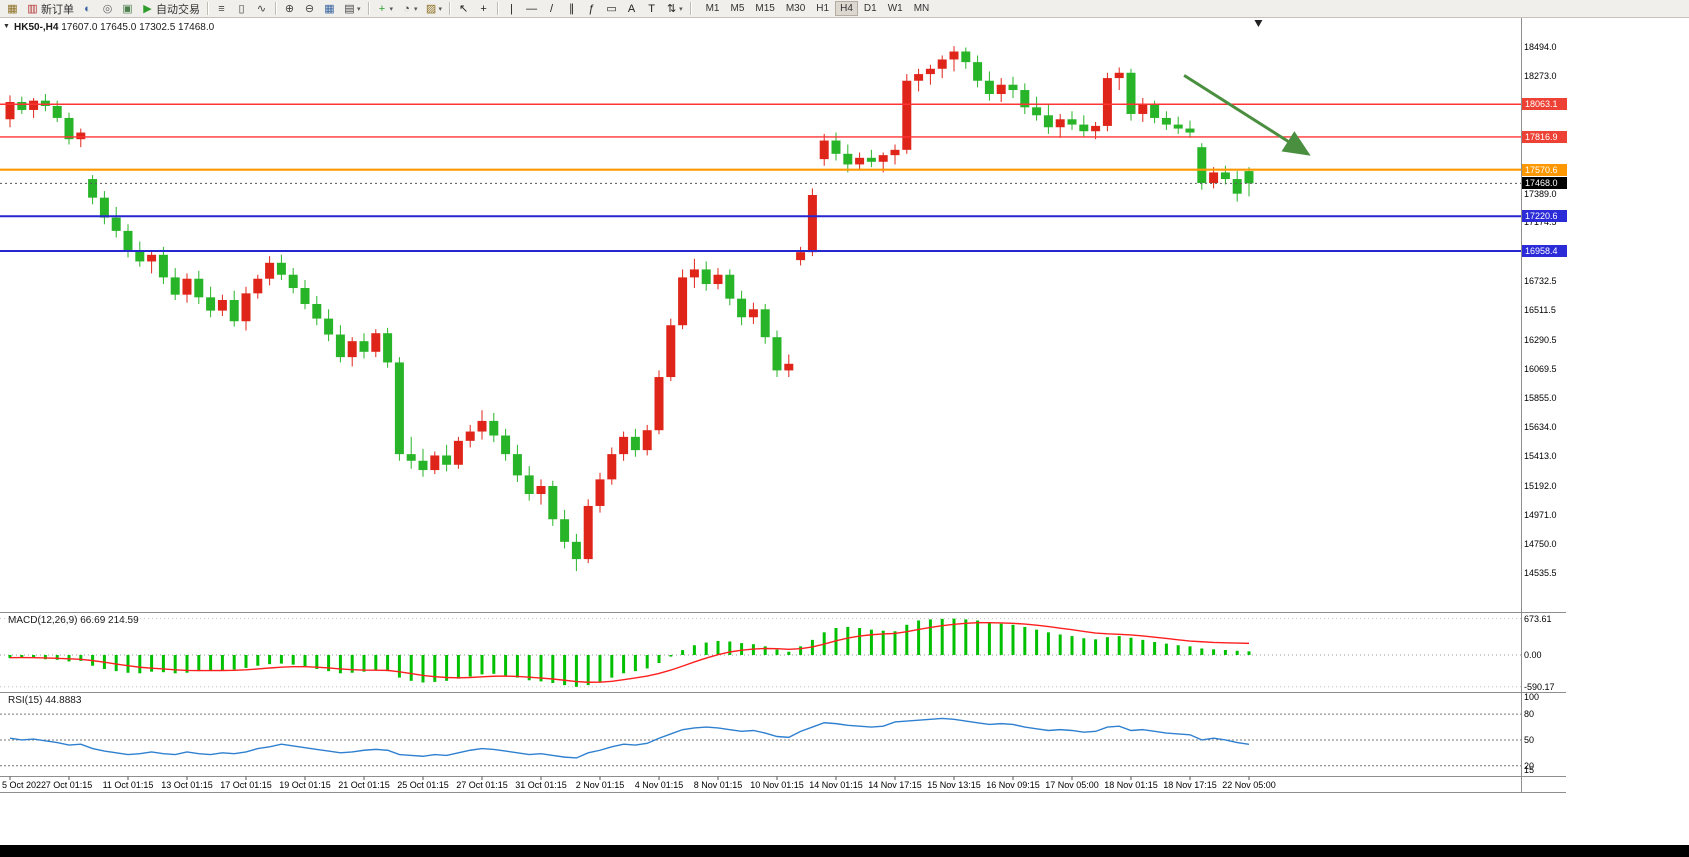 Image resolution: width=1689 pixels, height=857 pixels. What do you see at coordinates (795, 8) in the screenshot?
I see `timeframe-button-M30: M30` at bounding box center [795, 8].